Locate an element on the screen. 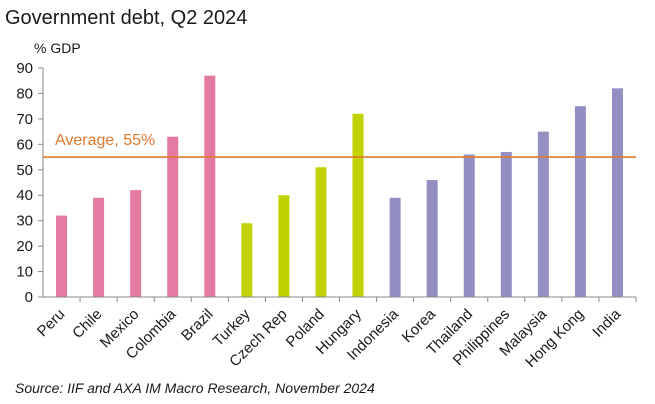 The height and width of the screenshot is (404, 655). y-tick-label: 20 is located at coordinates (24, 246).